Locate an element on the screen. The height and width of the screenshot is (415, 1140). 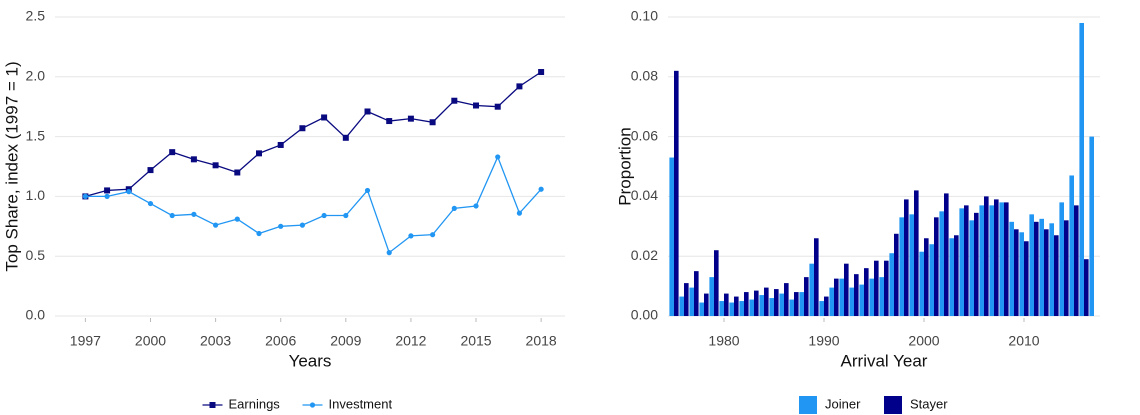
line is located at coordinates (313, 134).